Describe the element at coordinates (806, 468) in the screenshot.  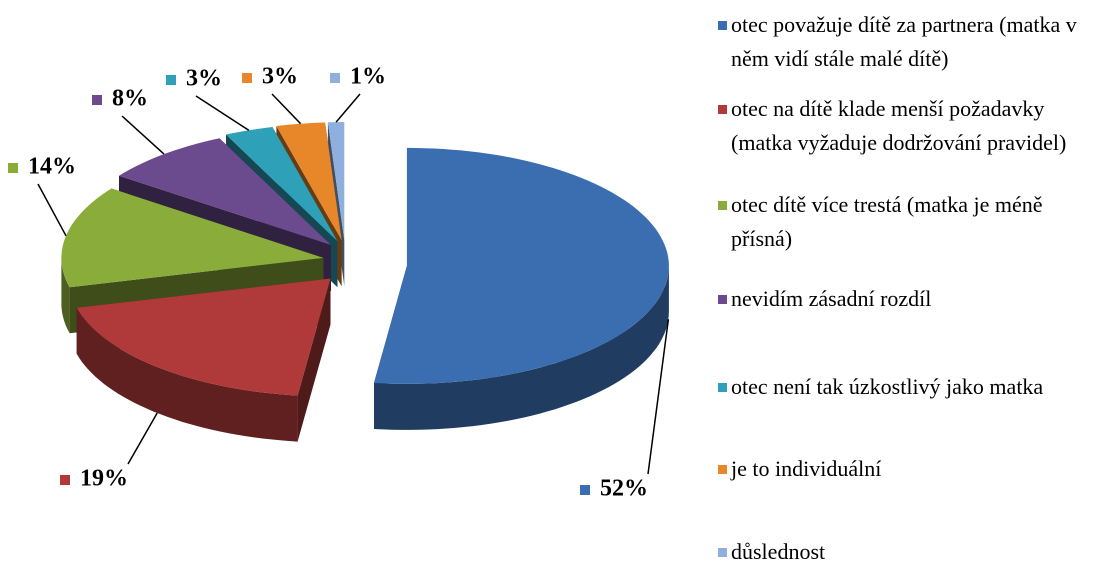
I see `legend-label: je to individuální` at that location.